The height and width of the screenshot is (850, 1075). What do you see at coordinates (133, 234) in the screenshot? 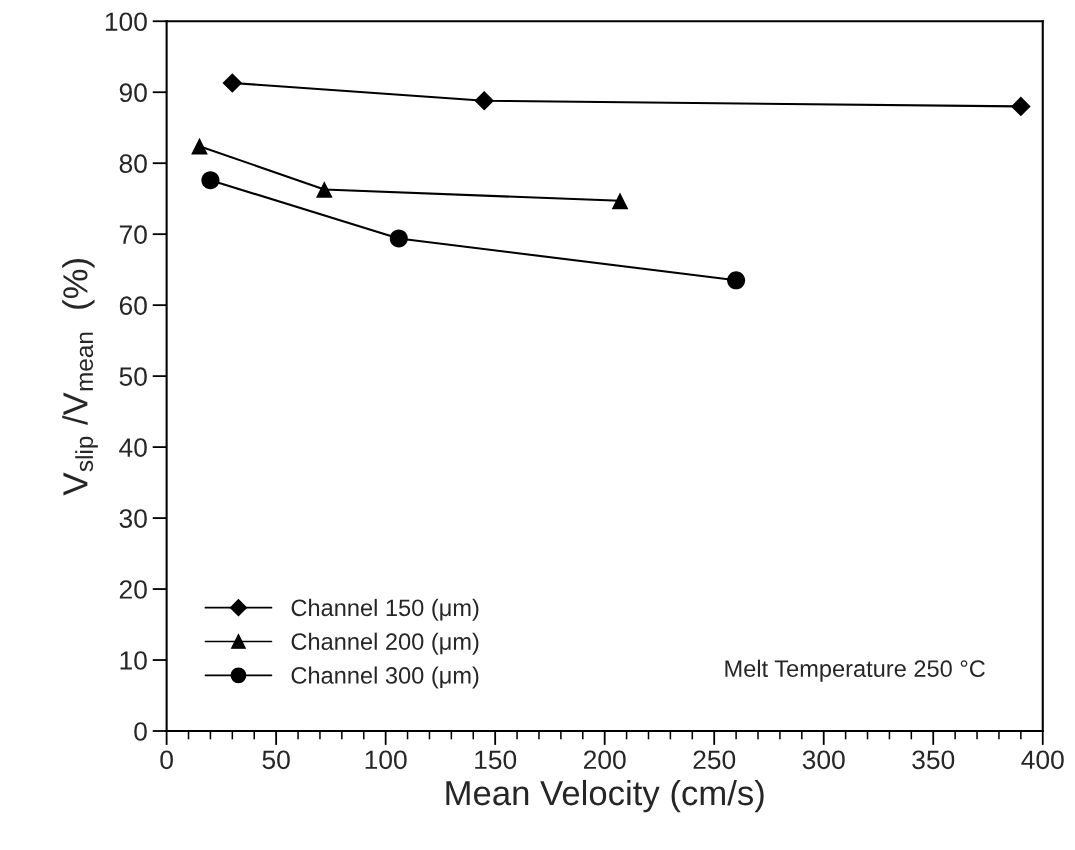
I see `y-tick-label: 70` at bounding box center [133, 234].